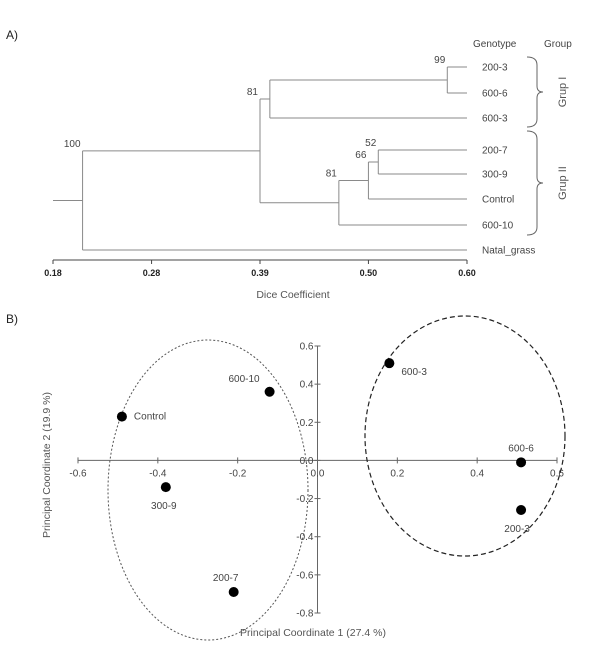 This screenshot has height=652, width=589. What do you see at coordinates (307, 347) in the screenshot?
I see `y-tick-label: 0.6` at bounding box center [307, 347].